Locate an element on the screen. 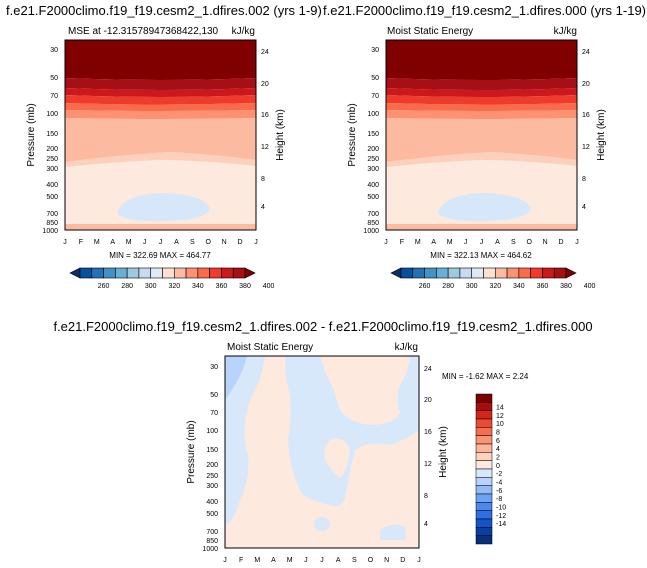 The image size is (647, 568). colorbar-label: 12 is located at coordinates (500, 416).